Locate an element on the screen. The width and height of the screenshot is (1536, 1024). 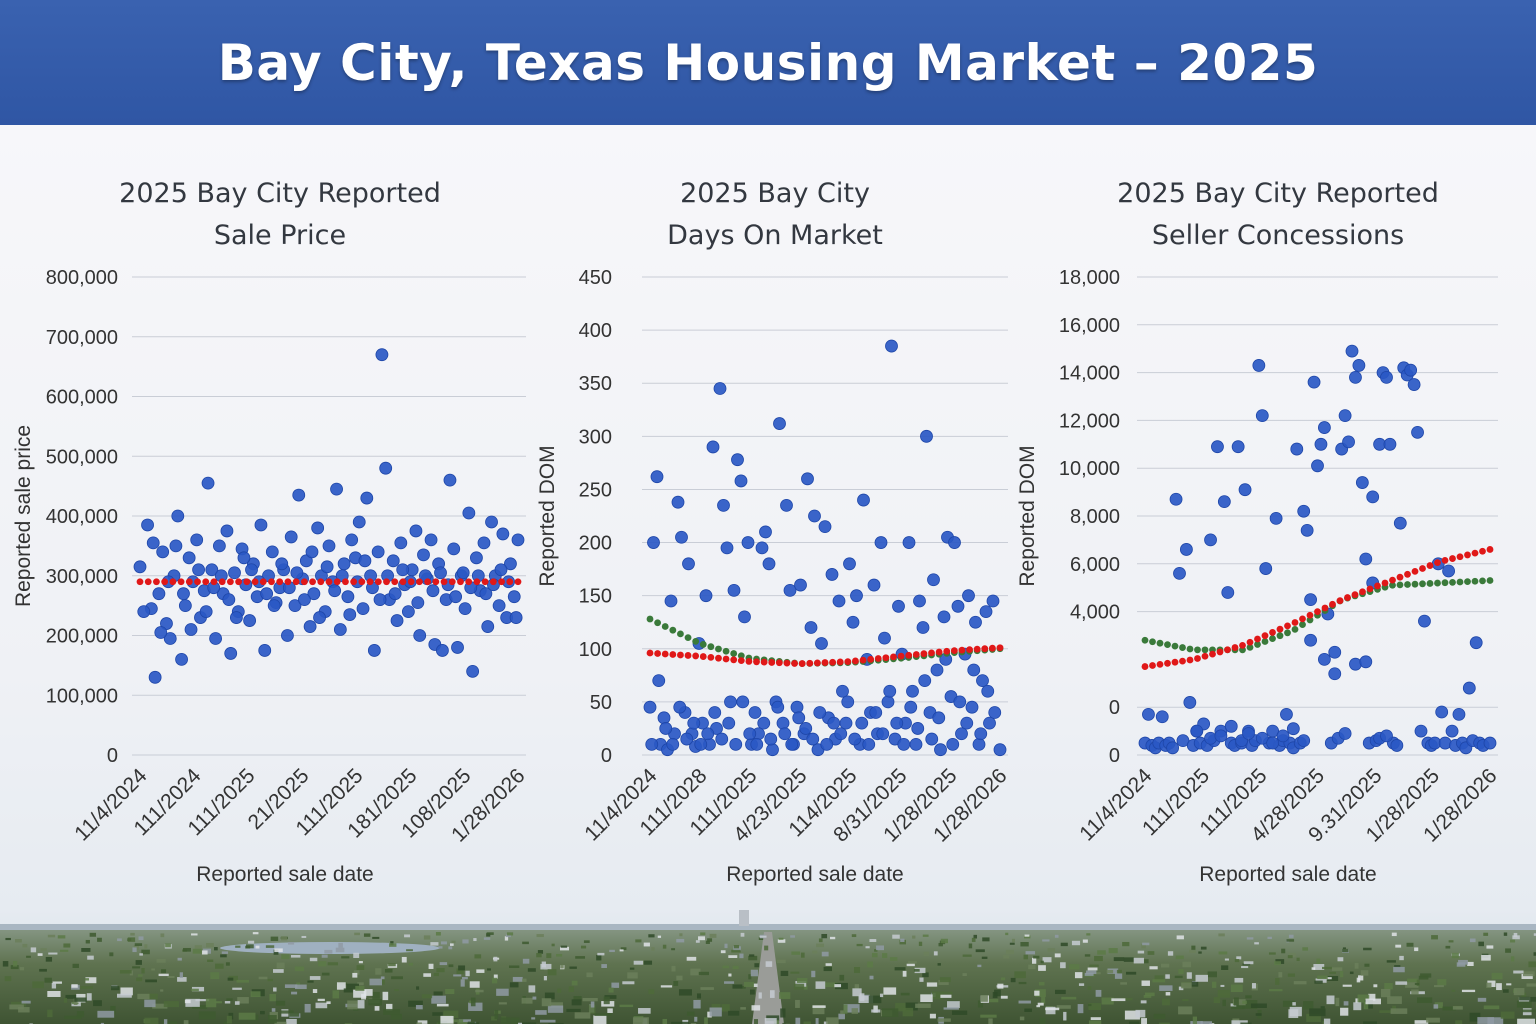
y-tick-label: 10,000 is located at coordinates (1089, 469).